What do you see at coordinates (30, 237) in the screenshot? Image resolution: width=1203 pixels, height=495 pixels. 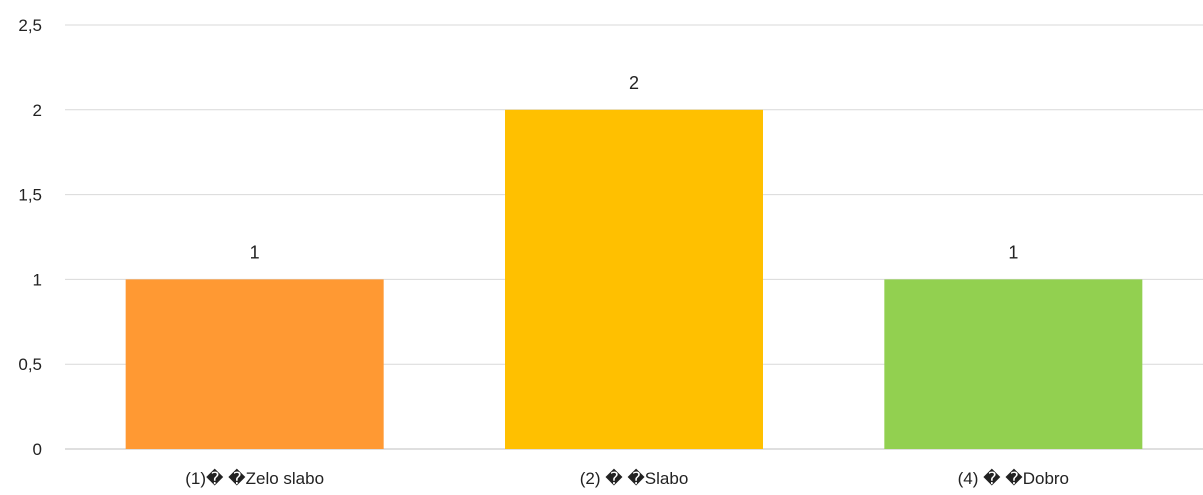 I see `y-axis-tick-labels: 0 0,5 1 1,5 2 2,5` at bounding box center [30, 237].